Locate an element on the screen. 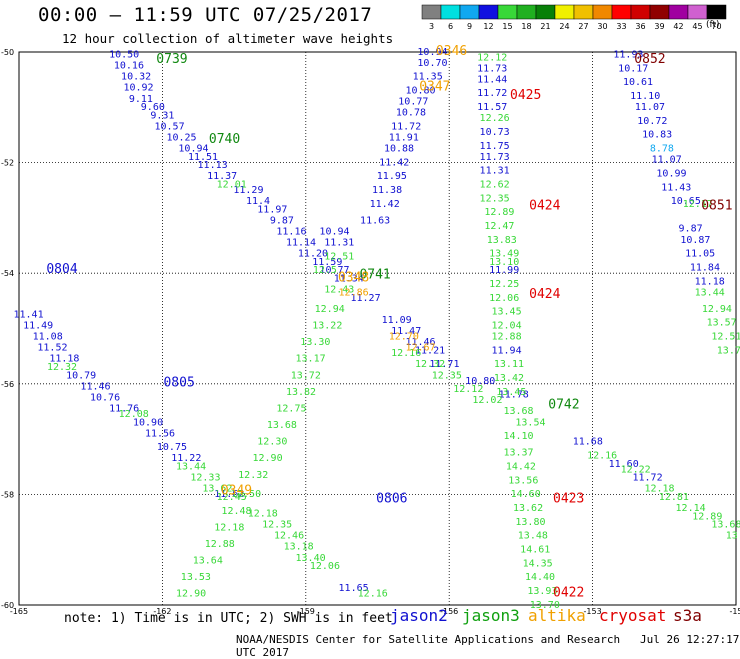 This screenshot has height=659, width=740. swh-value-jason3: 13.53 is located at coordinates (196, 577).